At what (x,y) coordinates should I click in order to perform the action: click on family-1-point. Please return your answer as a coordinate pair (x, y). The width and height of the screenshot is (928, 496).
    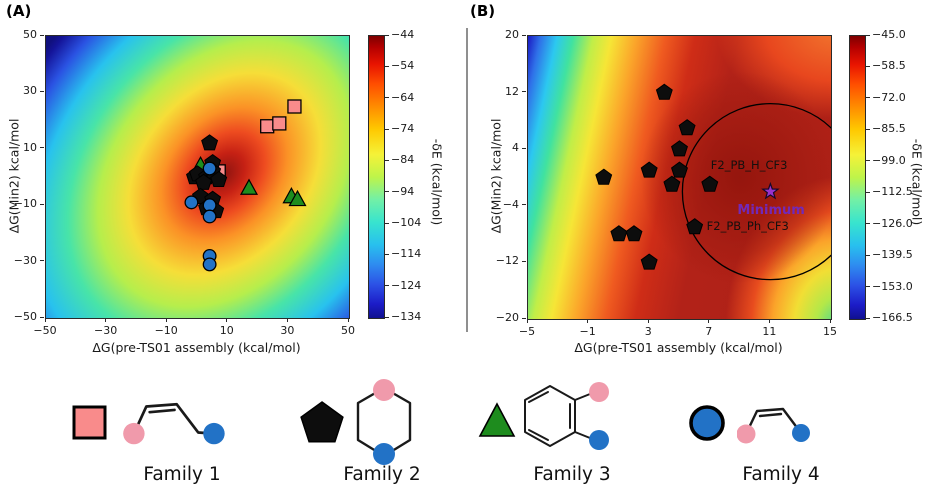
    Looking at the image, I should click on (279, 123).